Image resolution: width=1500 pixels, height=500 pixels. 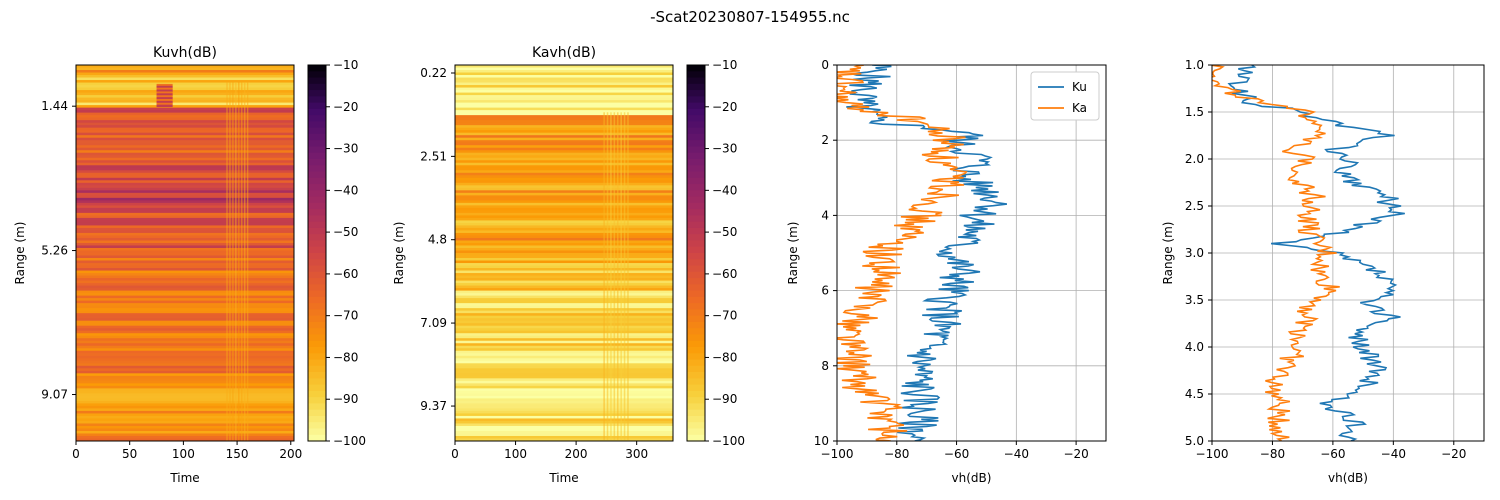 What do you see at coordinates (825, 366) in the screenshot?
I see `y-tick-label: 8` at bounding box center [825, 366].